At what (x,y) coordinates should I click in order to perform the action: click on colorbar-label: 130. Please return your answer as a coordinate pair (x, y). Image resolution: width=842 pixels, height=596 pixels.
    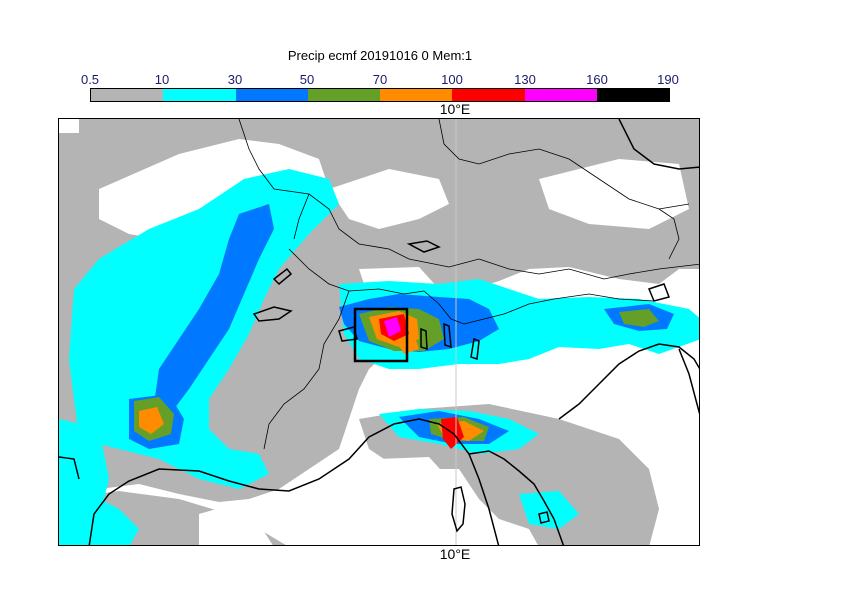
    Looking at the image, I should click on (525, 79).